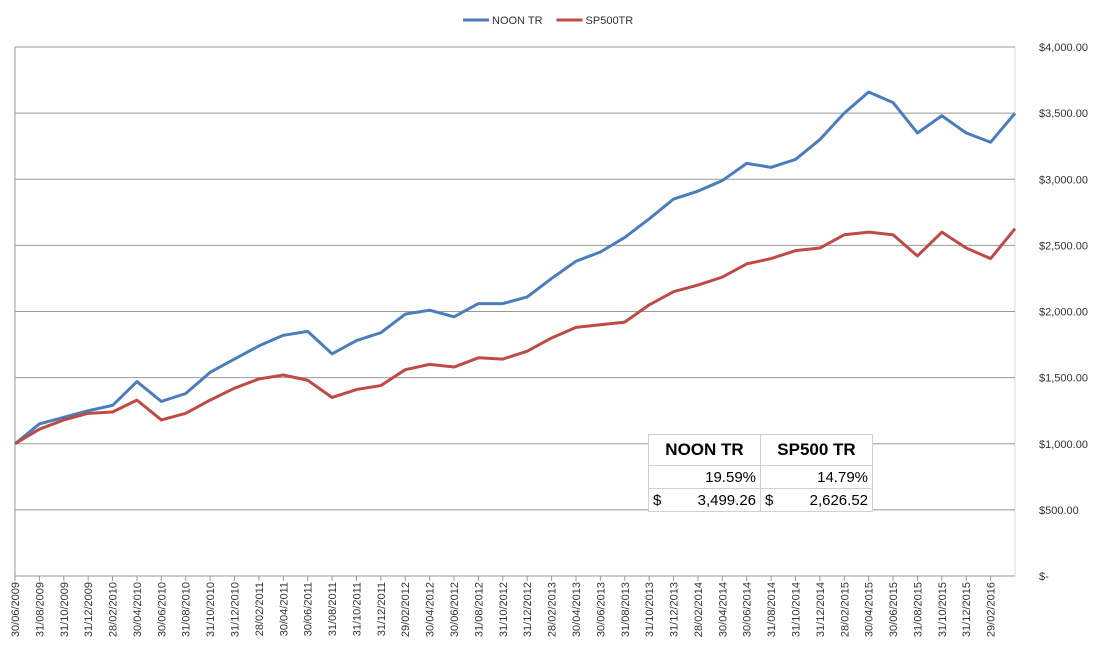 This screenshot has height=659, width=1097. I want to click on x-tick-label: 30/04/2014, so click(723, 609).